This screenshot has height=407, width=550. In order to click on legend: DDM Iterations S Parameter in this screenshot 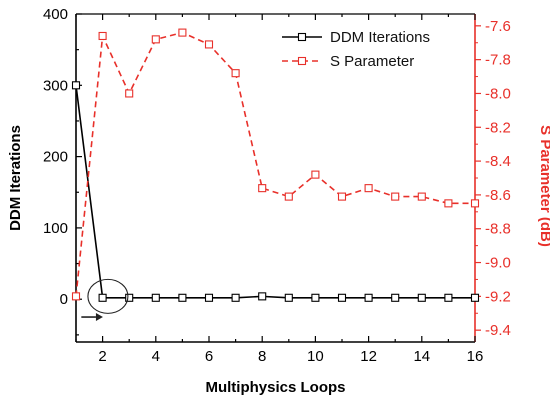, I will do `click(356, 49)`.